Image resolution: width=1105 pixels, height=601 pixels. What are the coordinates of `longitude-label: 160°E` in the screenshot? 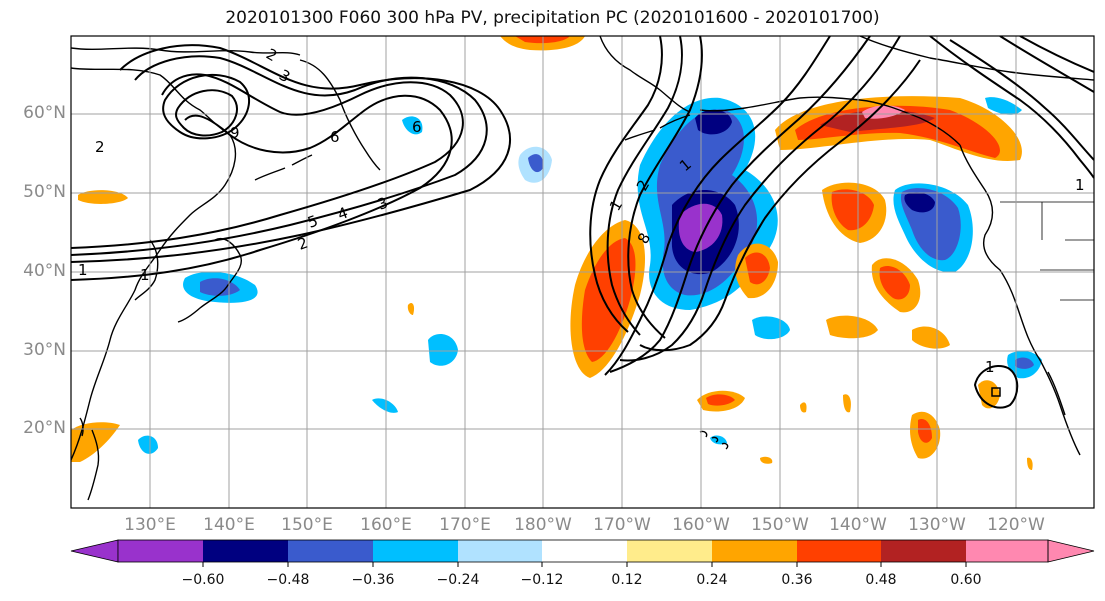 It's located at (386, 525).